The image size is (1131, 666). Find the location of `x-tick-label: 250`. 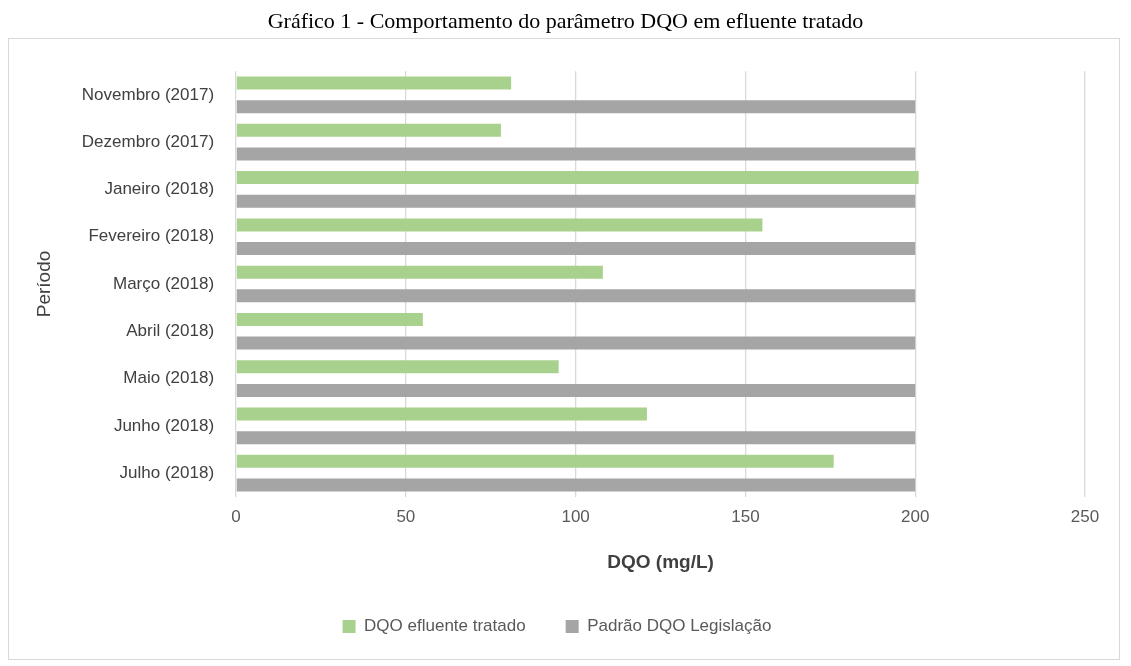

x-tick-label: 250 is located at coordinates (1085, 516).